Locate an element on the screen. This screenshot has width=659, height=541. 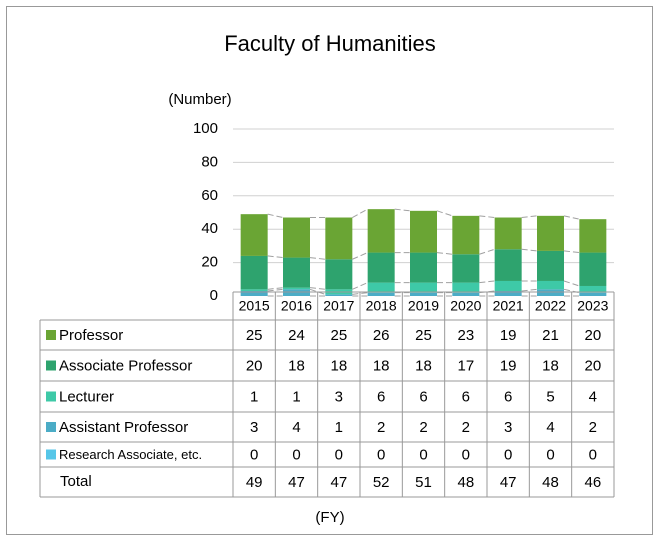
total-label: Total is located at coordinates (76, 481).